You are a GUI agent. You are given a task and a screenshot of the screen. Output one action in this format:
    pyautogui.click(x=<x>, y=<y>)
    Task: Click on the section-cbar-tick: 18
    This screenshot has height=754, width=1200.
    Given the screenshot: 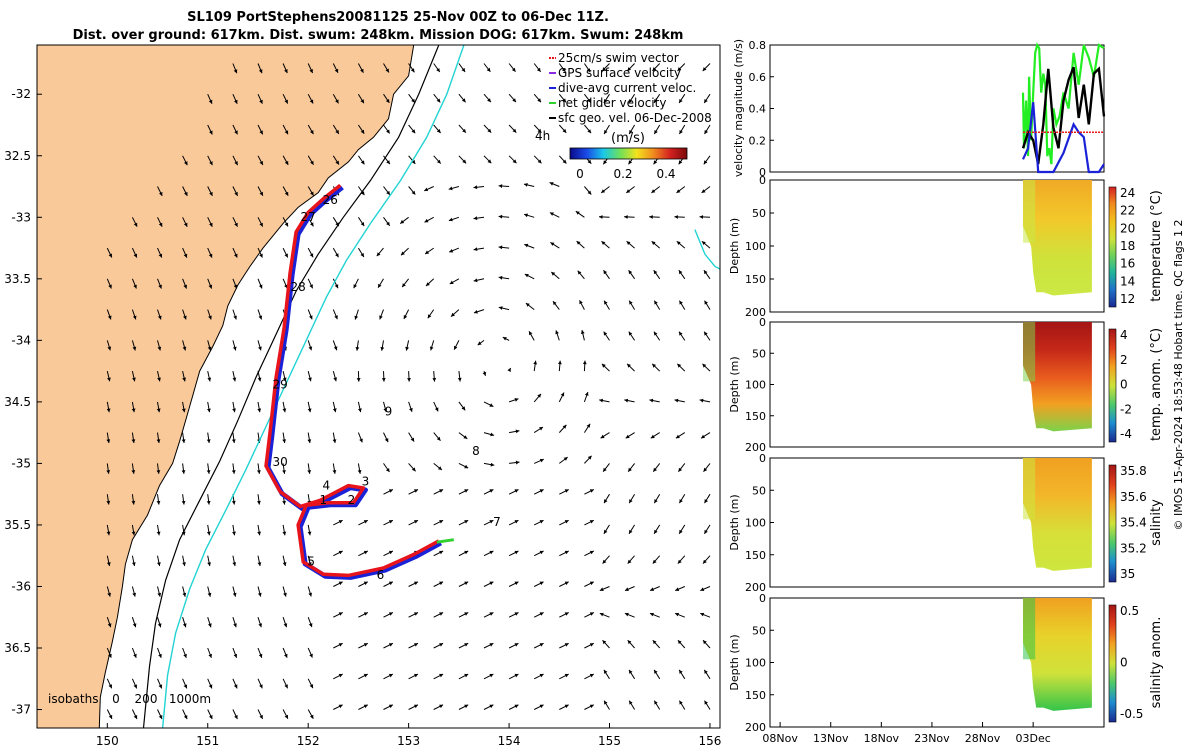 What is the action you would take?
    pyautogui.click(x=1127, y=246)
    